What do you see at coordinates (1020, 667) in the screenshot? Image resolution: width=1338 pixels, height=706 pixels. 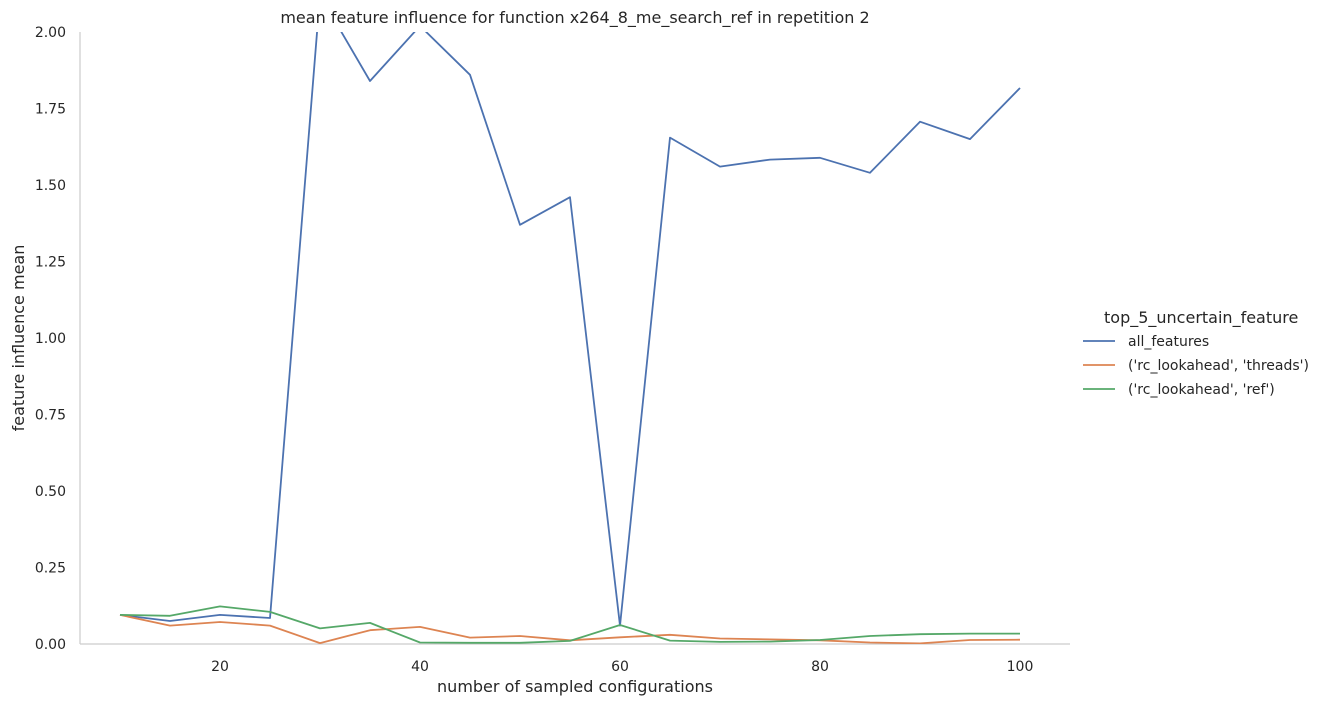 I see `x-tick-label: 100` at bounding box center [1020, 667].